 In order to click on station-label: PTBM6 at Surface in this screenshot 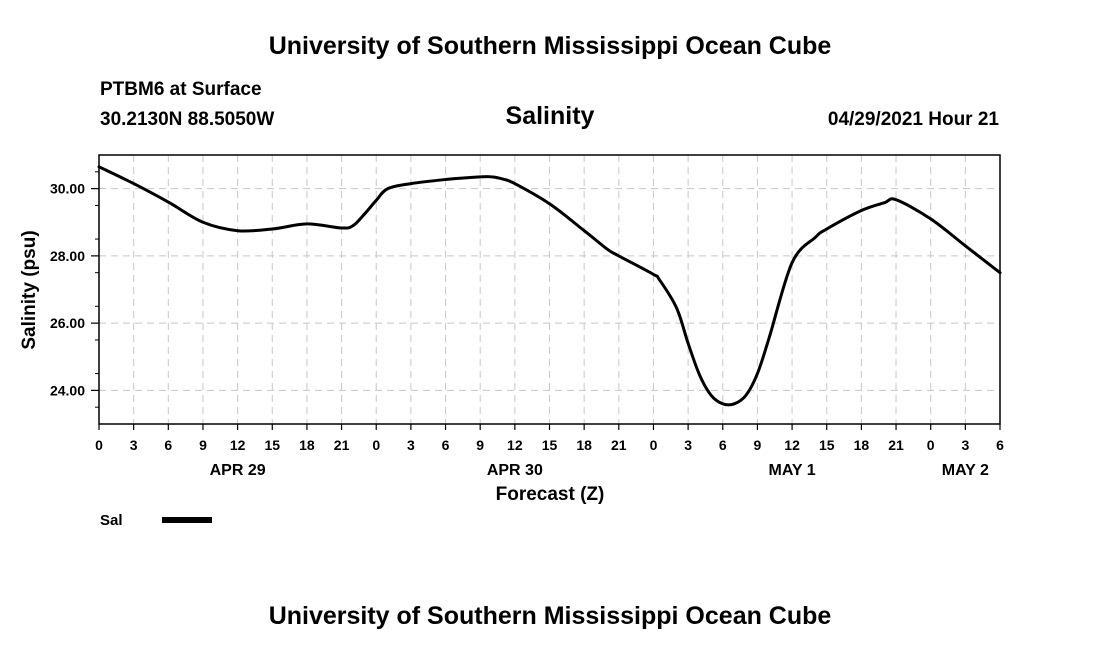, I will do `click(181, 89)`.